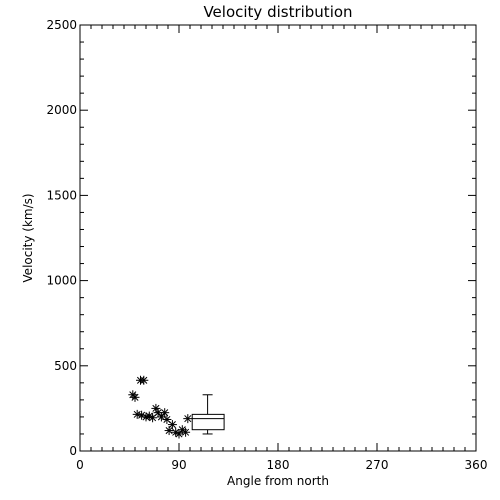 The height and width of the screenshot is (500, 500). What do you see at coordinates (61, 281) in the screenshot?
I see `y-tick-label: 1000` at bounding box center [61, 281].